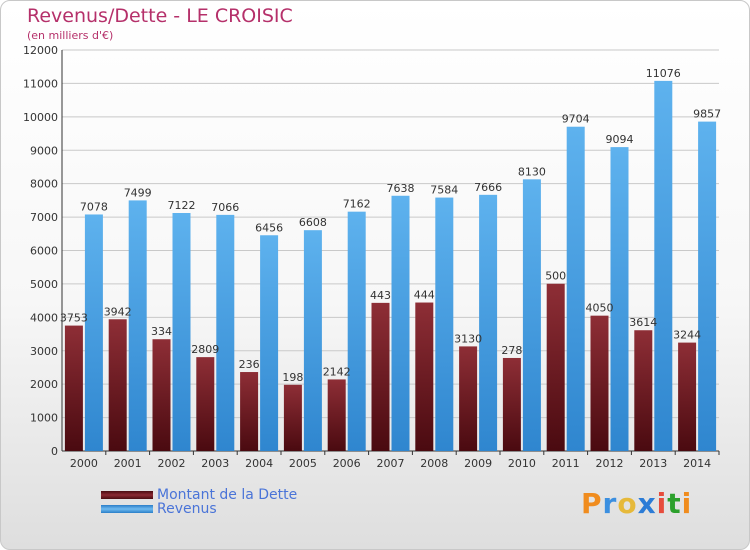  What do you see at coordinates (647, 503) in the screenshot?
I see `logo-letter: x` at bounding box center [647, 503].